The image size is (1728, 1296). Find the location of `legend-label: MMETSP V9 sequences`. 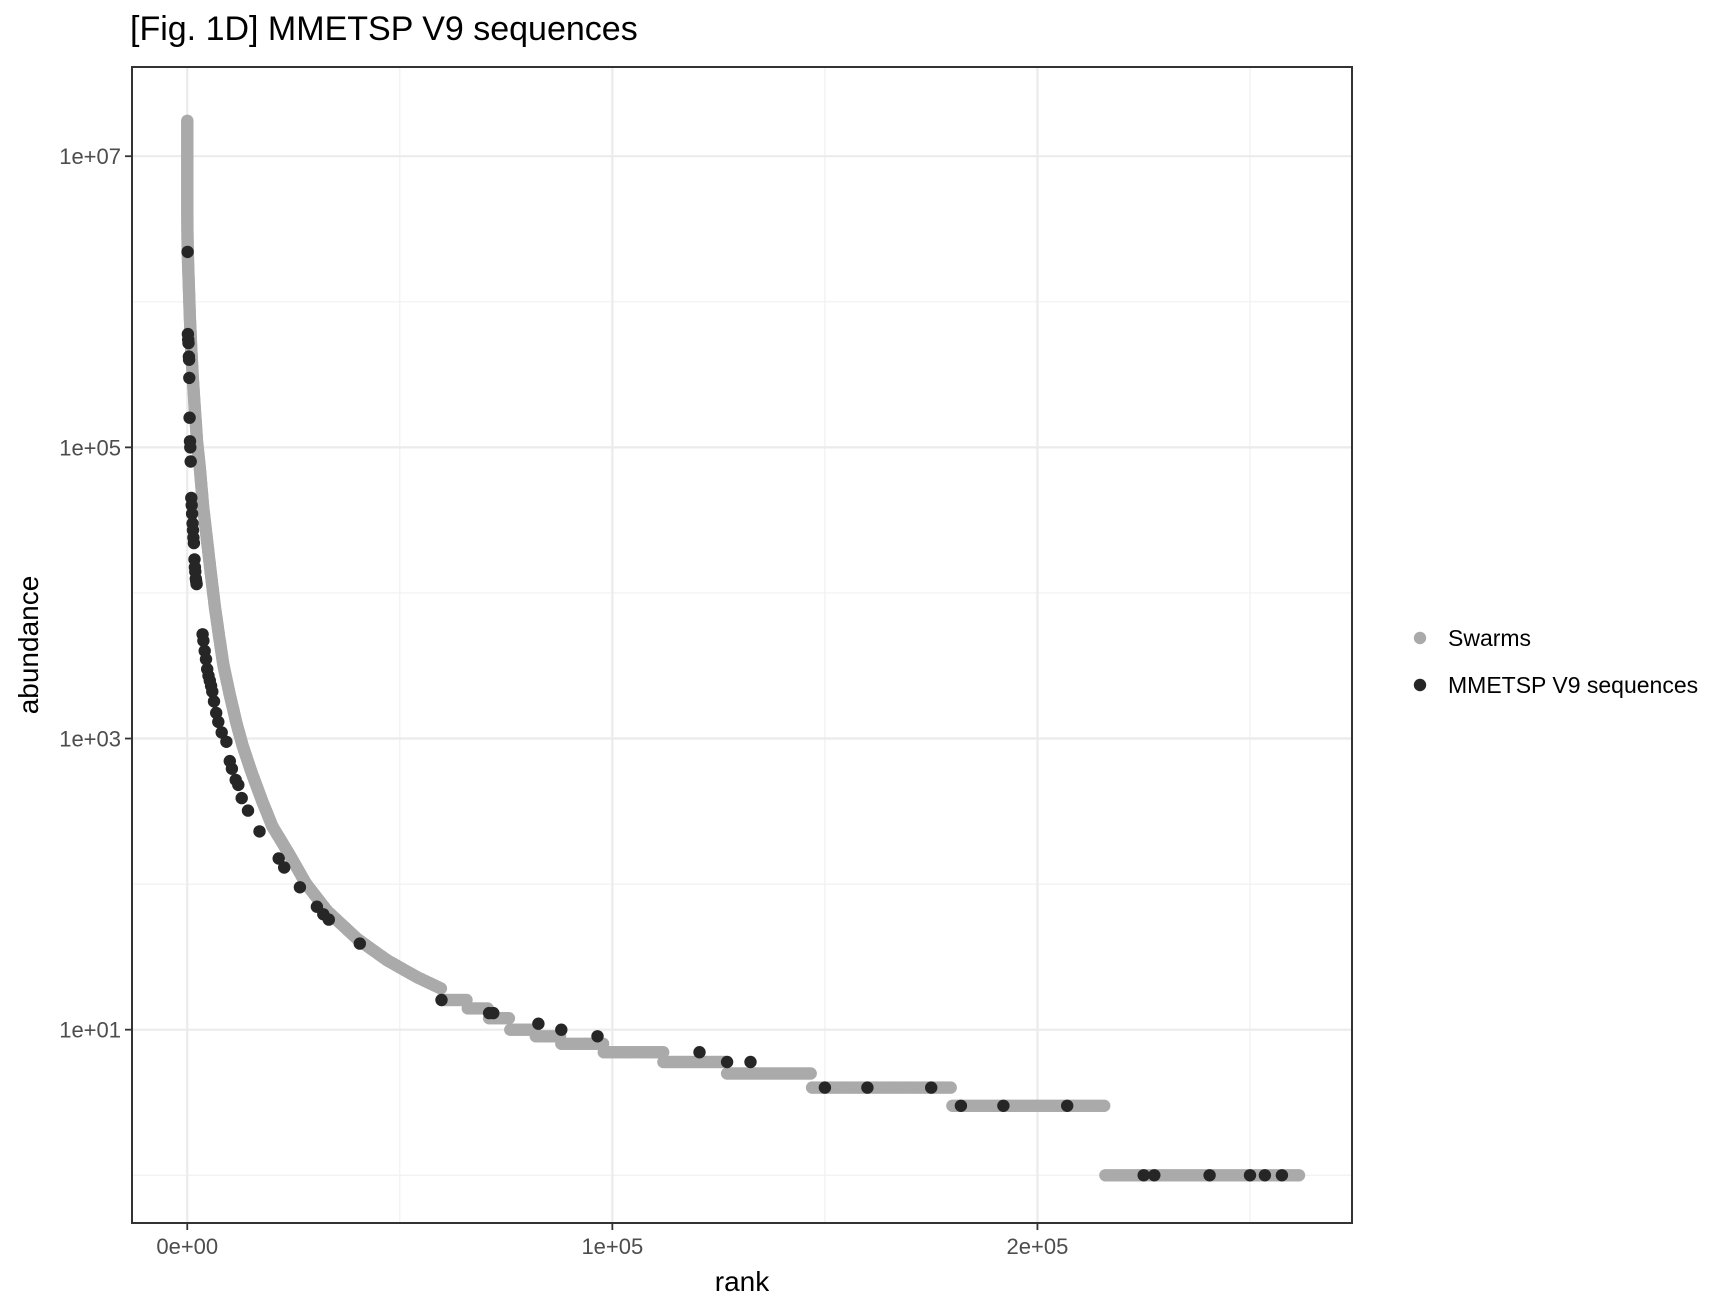

legend-label: MMETSP V9 sequences is located at coordinates (1573, 685).